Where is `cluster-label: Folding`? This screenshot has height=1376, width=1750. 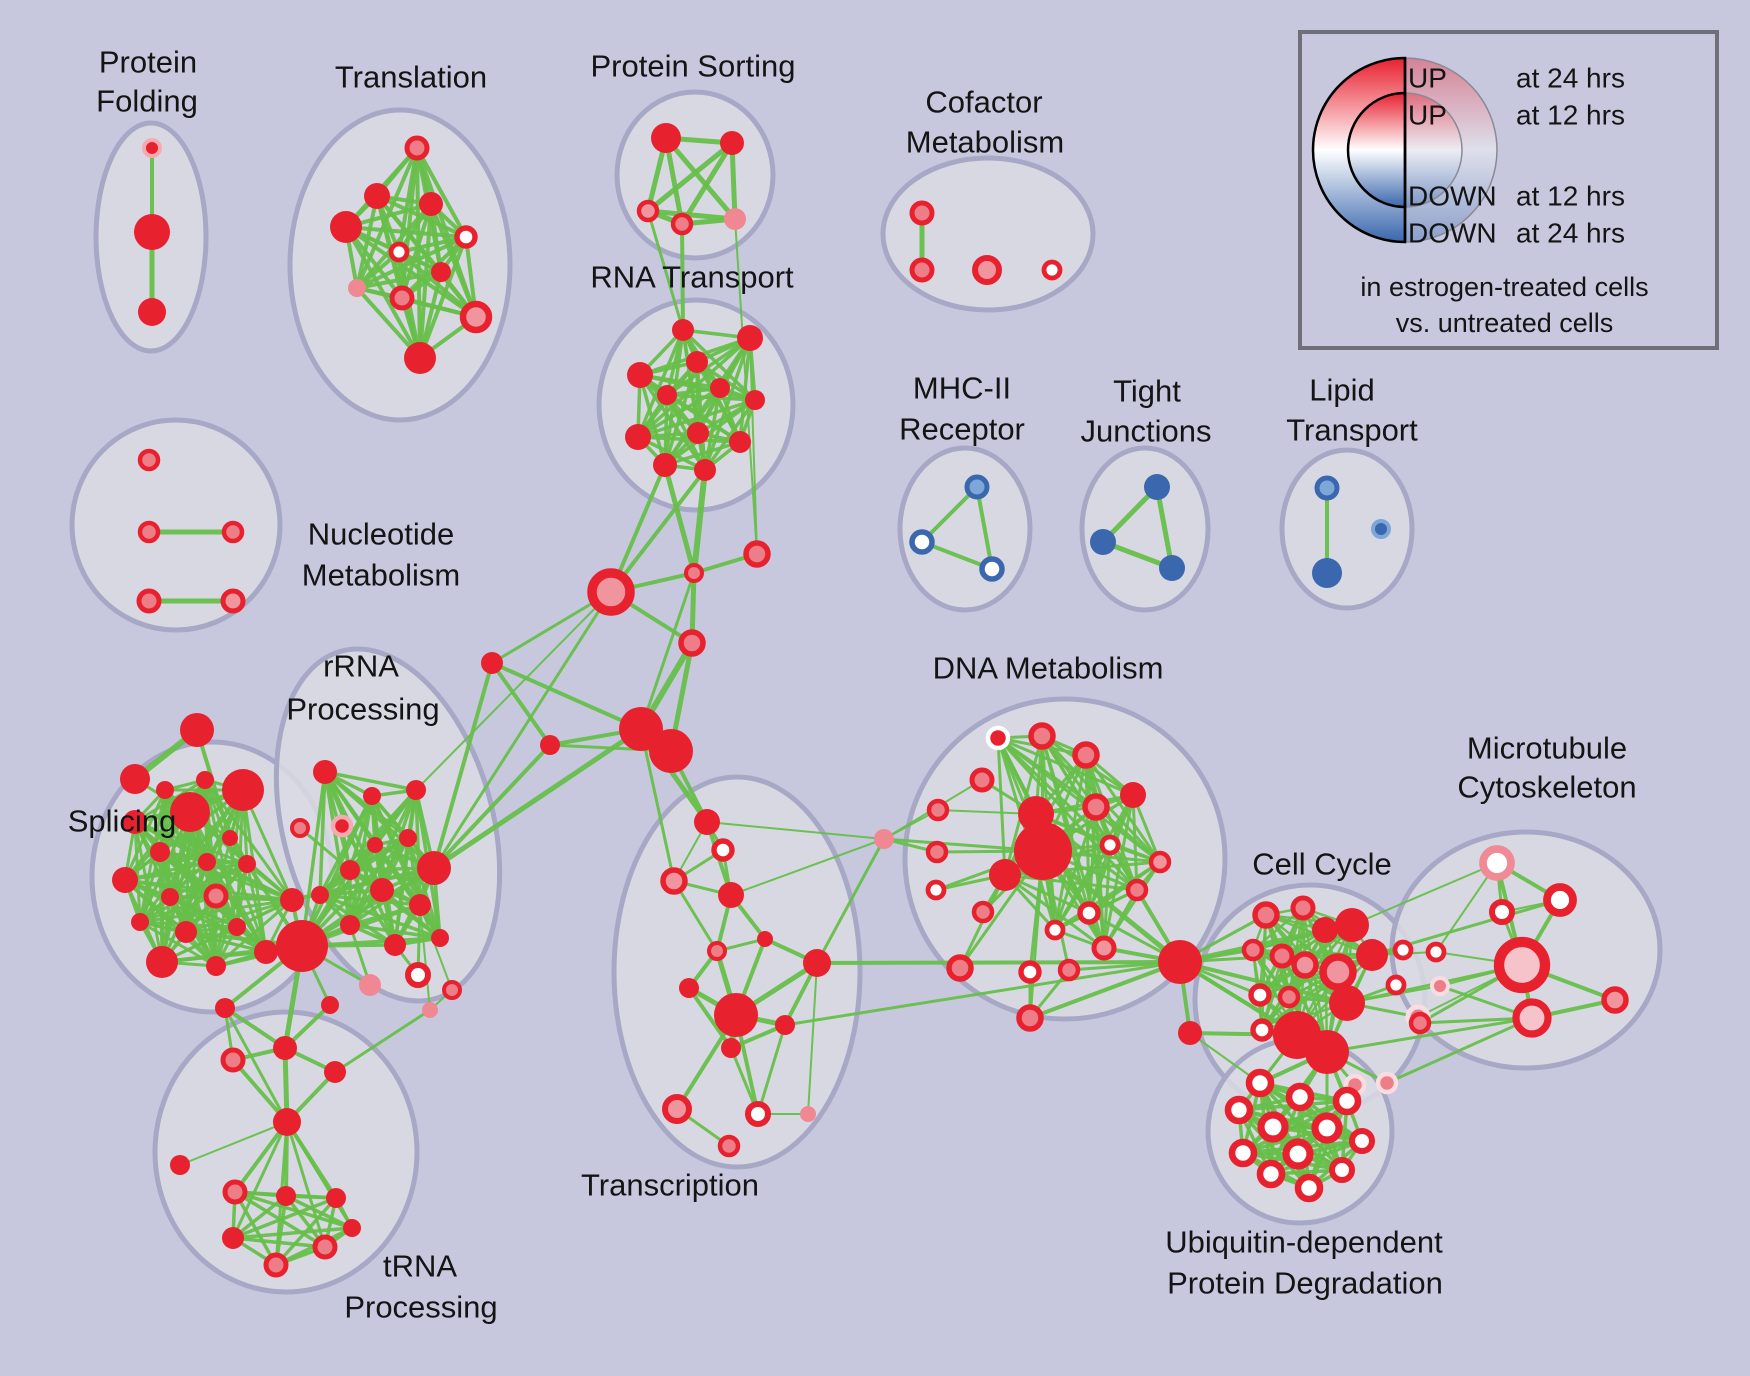
cluster-label: Folding is located at coordinates (147, 101).